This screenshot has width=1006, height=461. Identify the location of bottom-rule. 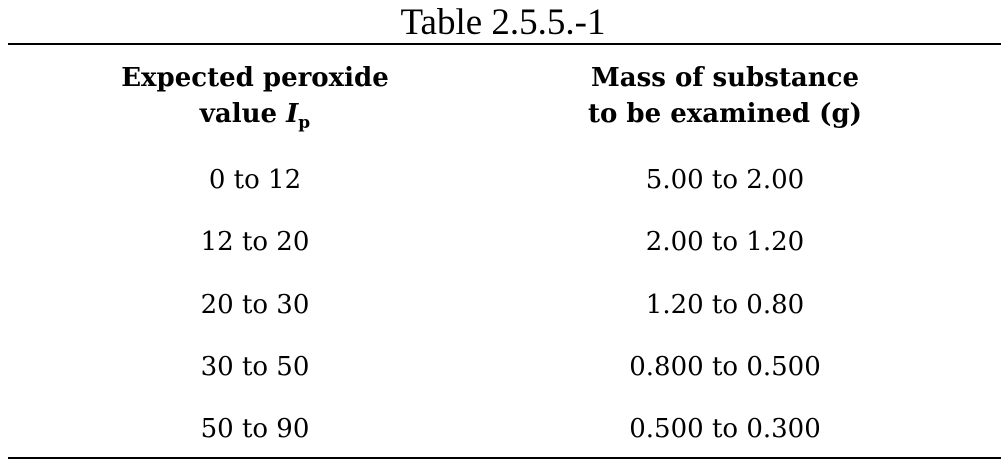
(504, 458).